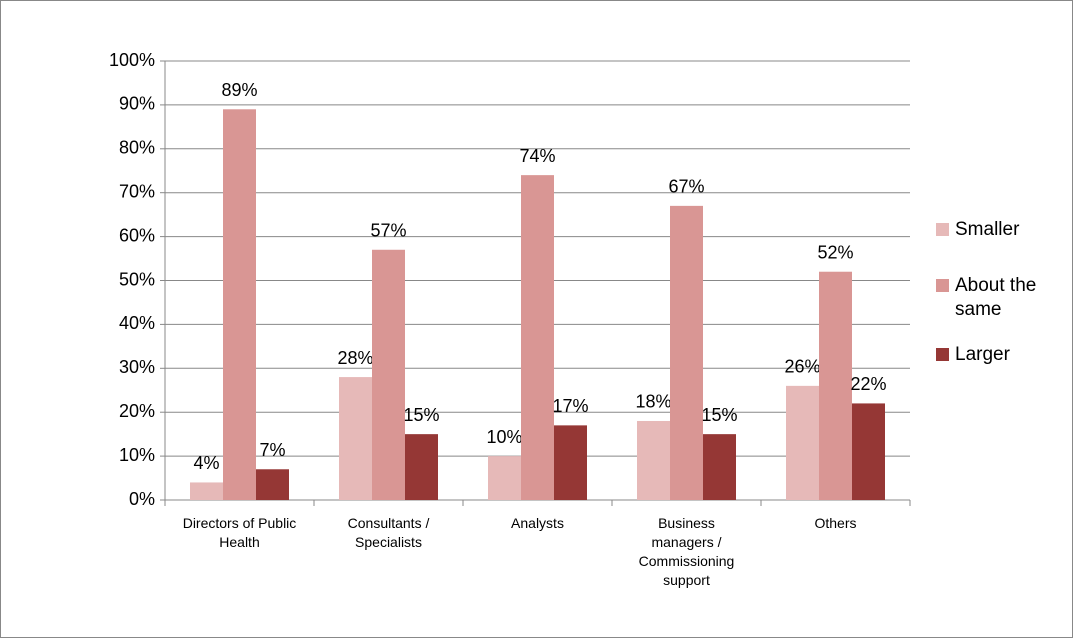 The width and height of the screenshot is (1074, 639). I want to click on y-tick-label: 80%, so click(137, 148).